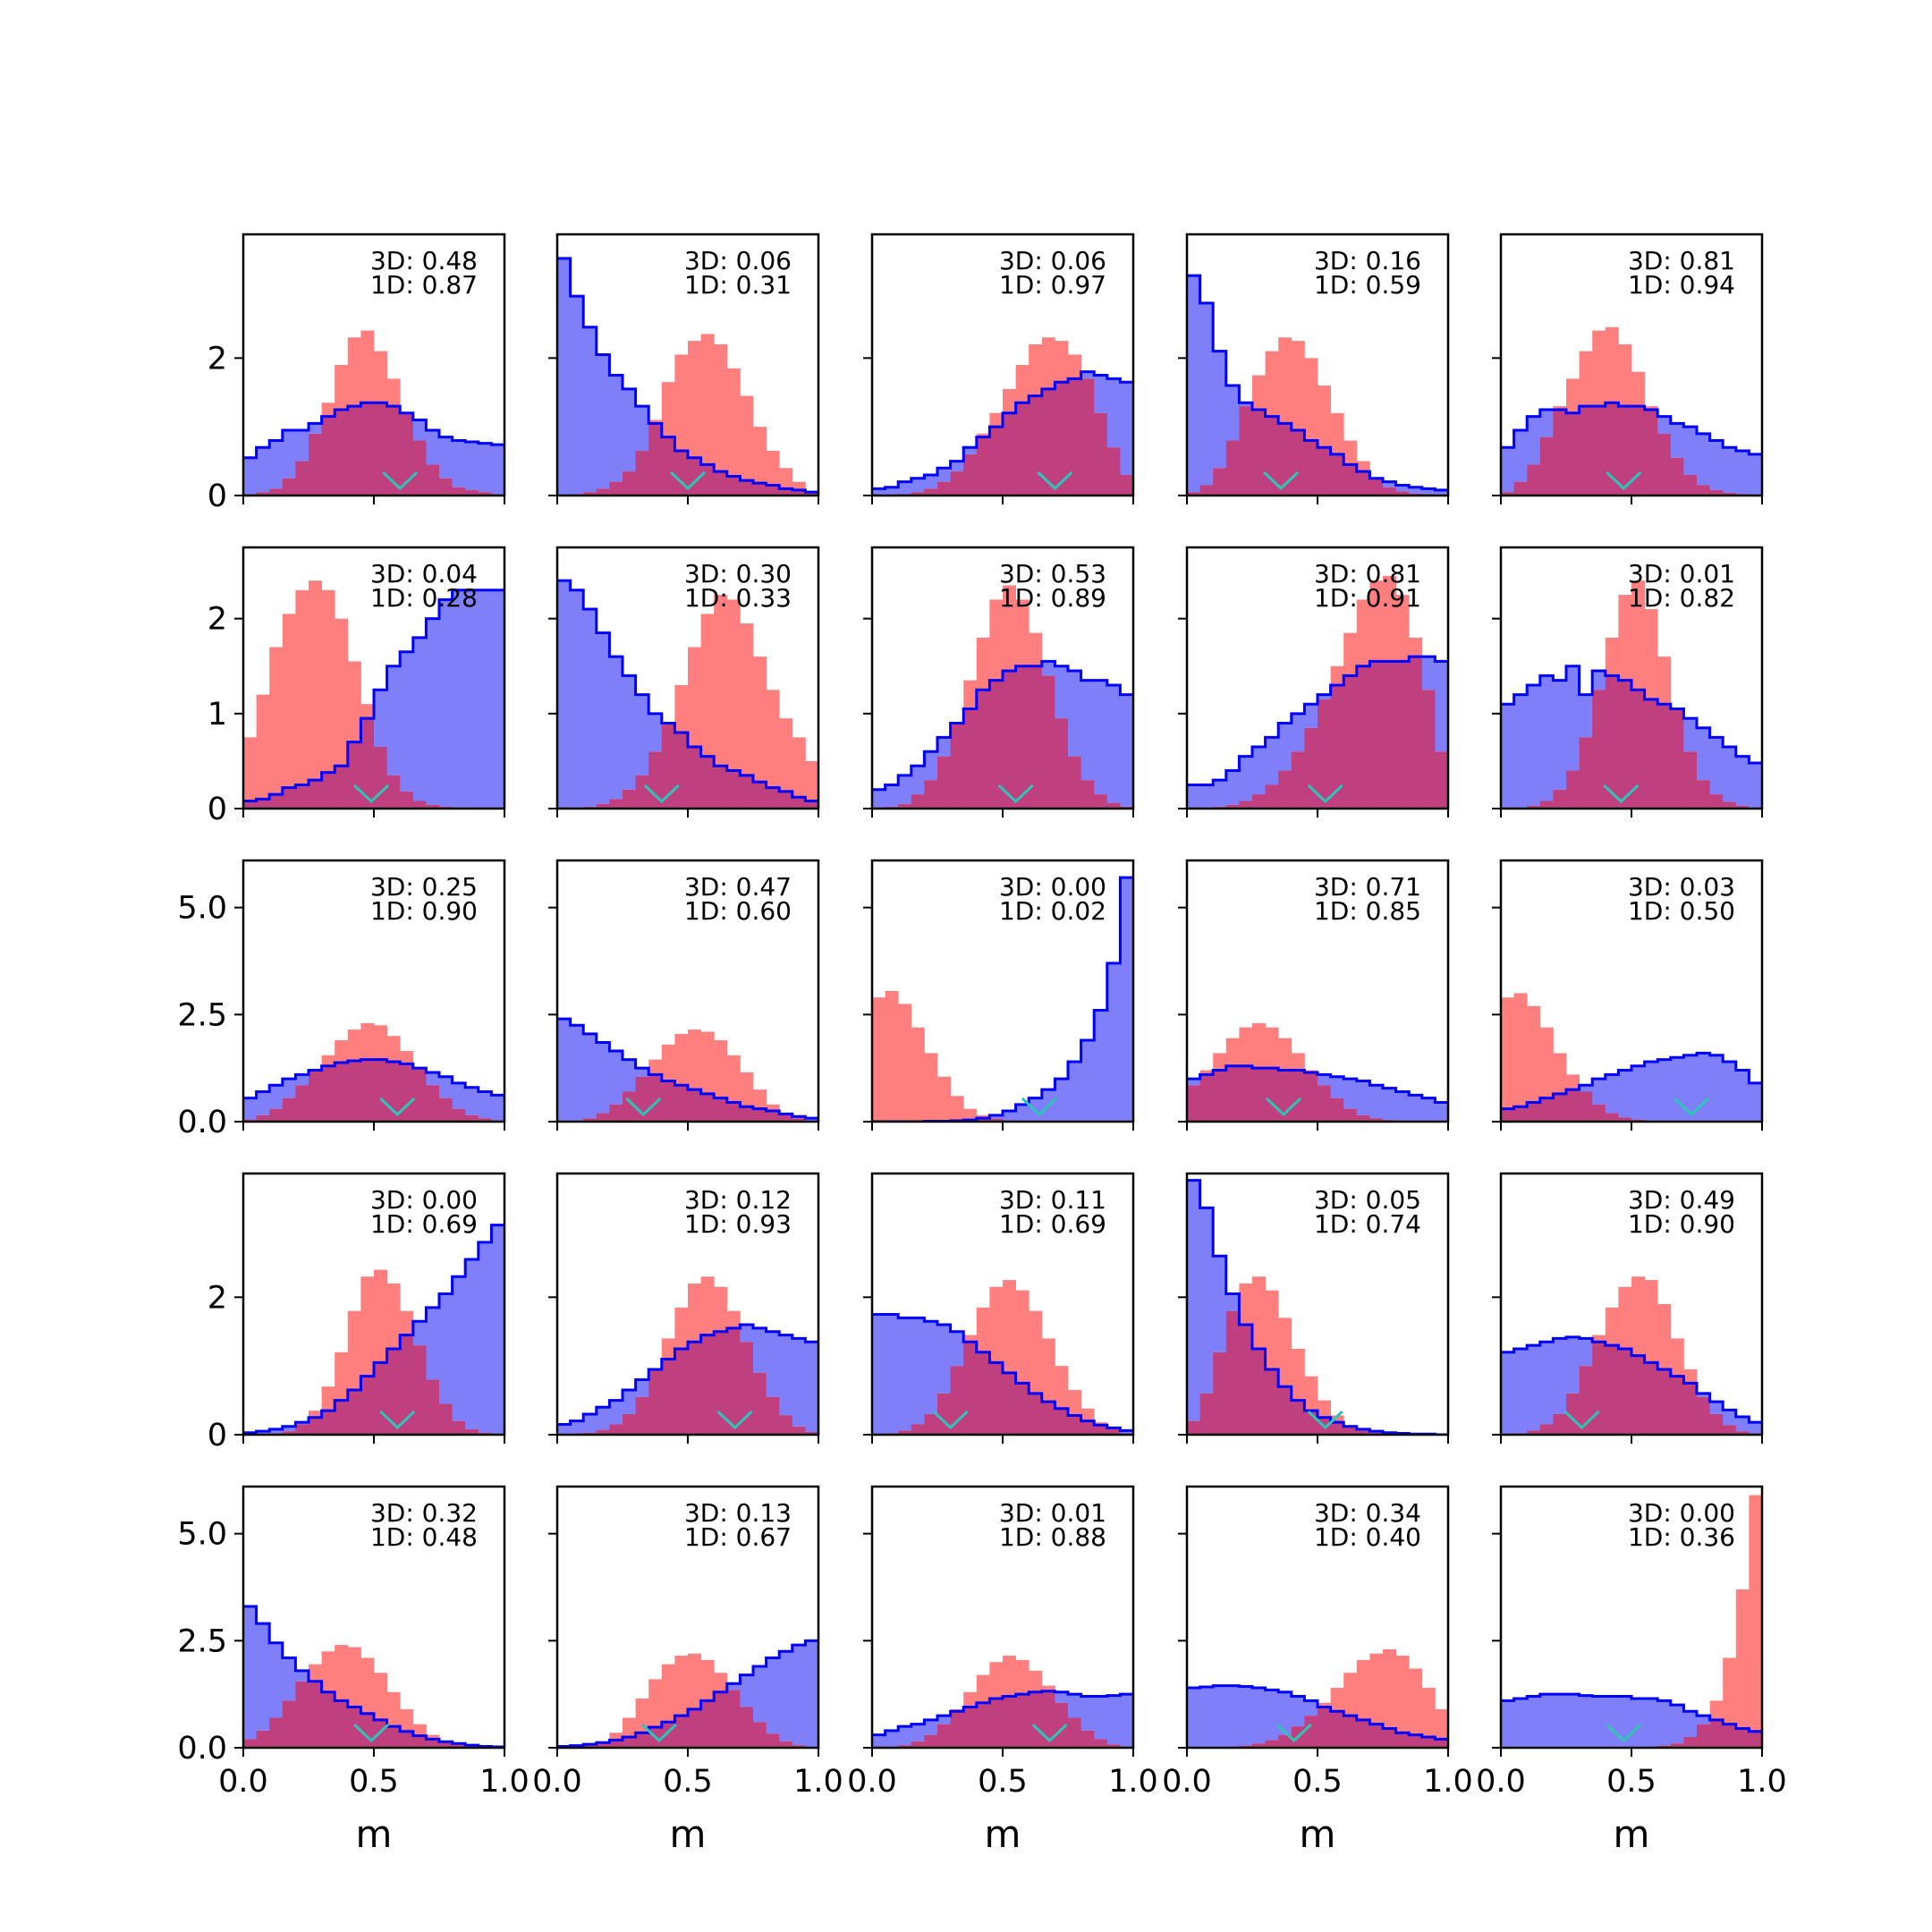 This screenshot has width=1932, height=1932. Describe the element at coordinates (738, 574) in the screenshot. I see `label-3d: 3D: 0.30` at that location.